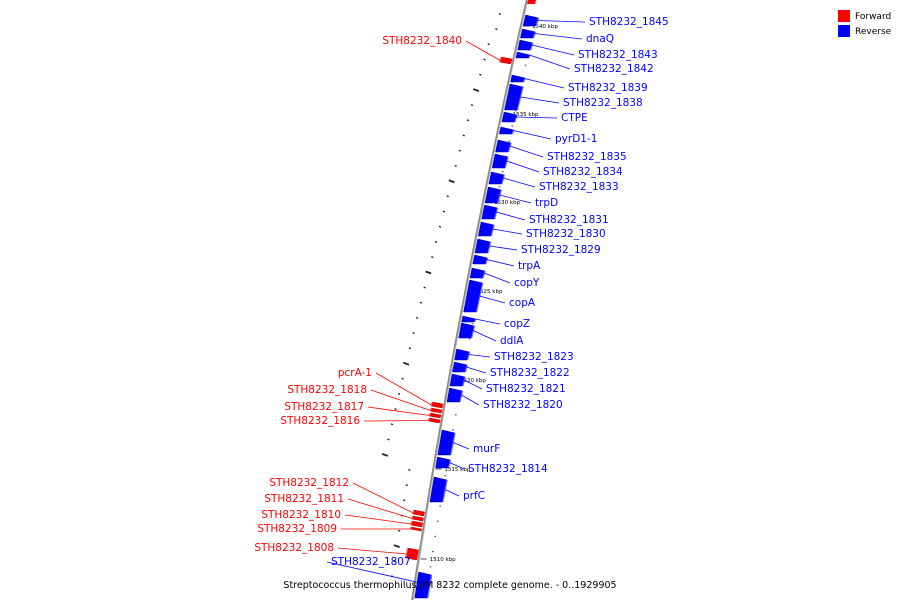 This screenshot has width=900, height=600. I want to click on gene-label: STH8232_1843, so click(618, 55).